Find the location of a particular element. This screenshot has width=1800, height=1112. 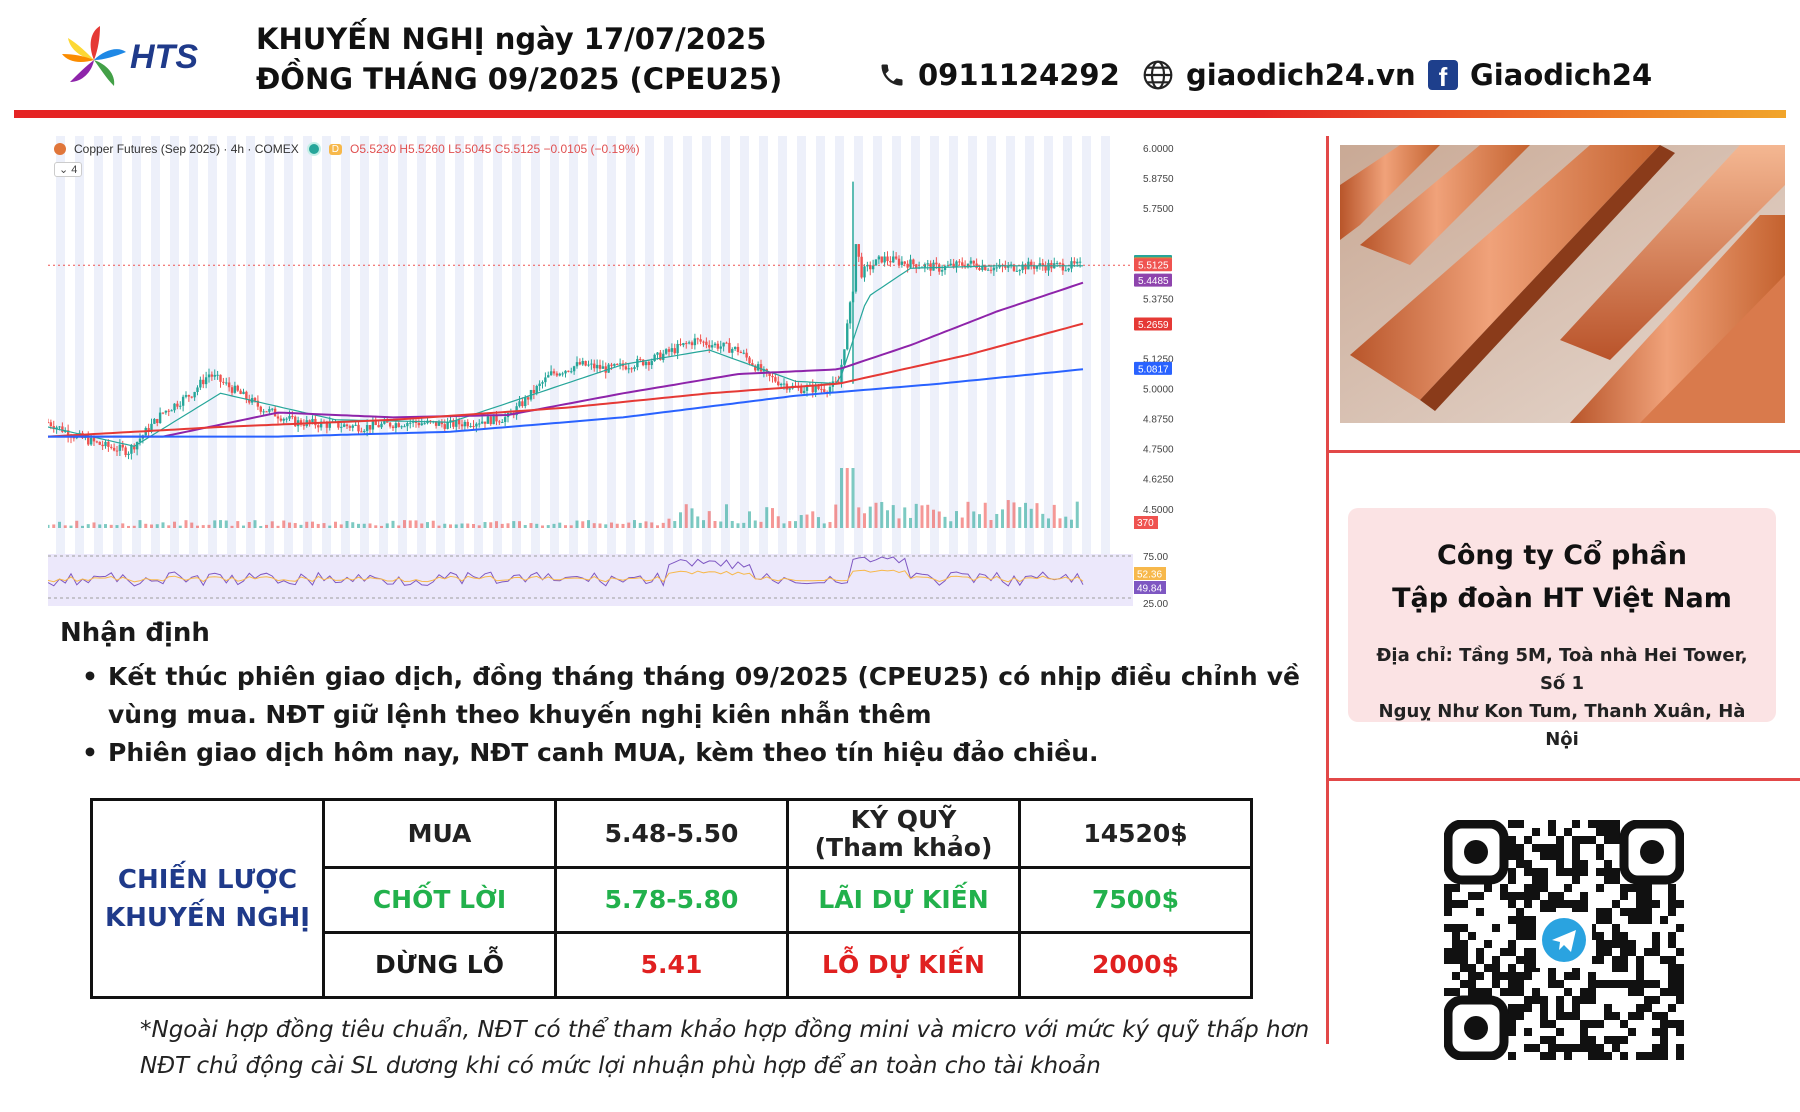

rsi-badge is located at coordinates (1150, 587).